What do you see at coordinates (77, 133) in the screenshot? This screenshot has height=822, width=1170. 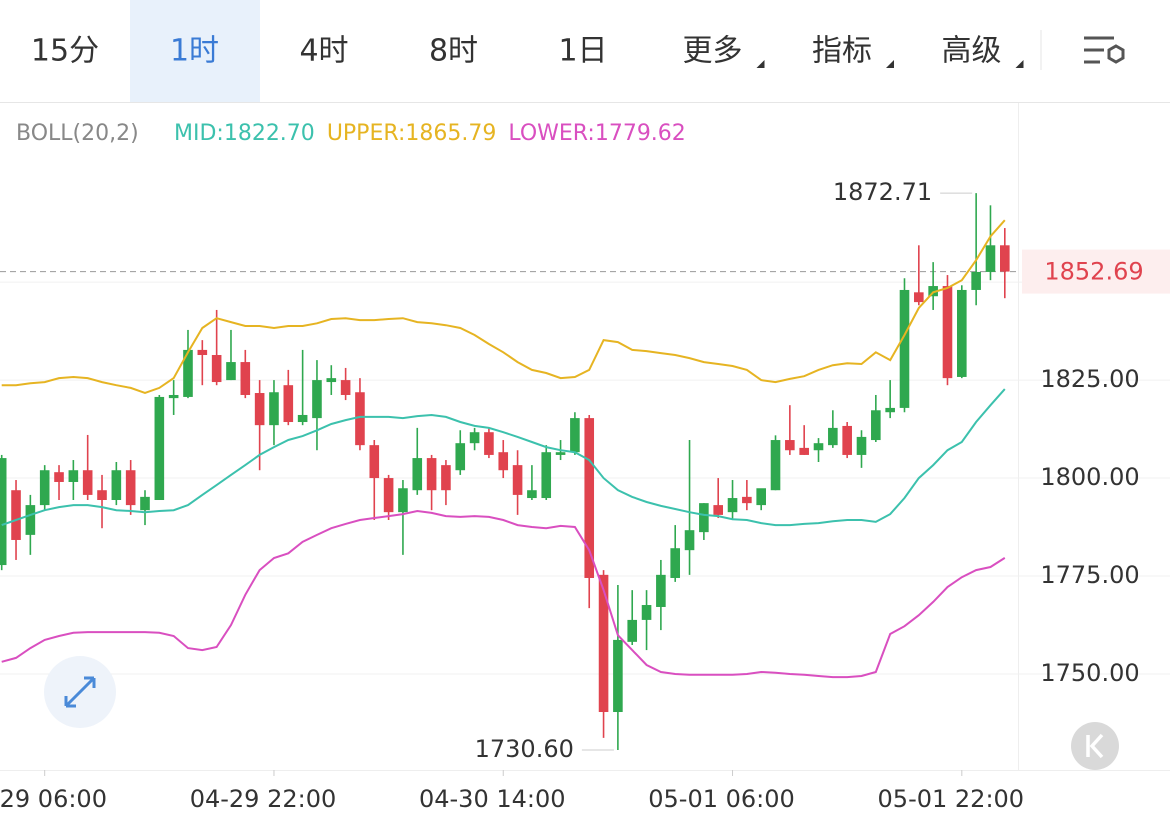 I see `indicator-label: BOLL(20,2)` at bounding box center [77, 133].